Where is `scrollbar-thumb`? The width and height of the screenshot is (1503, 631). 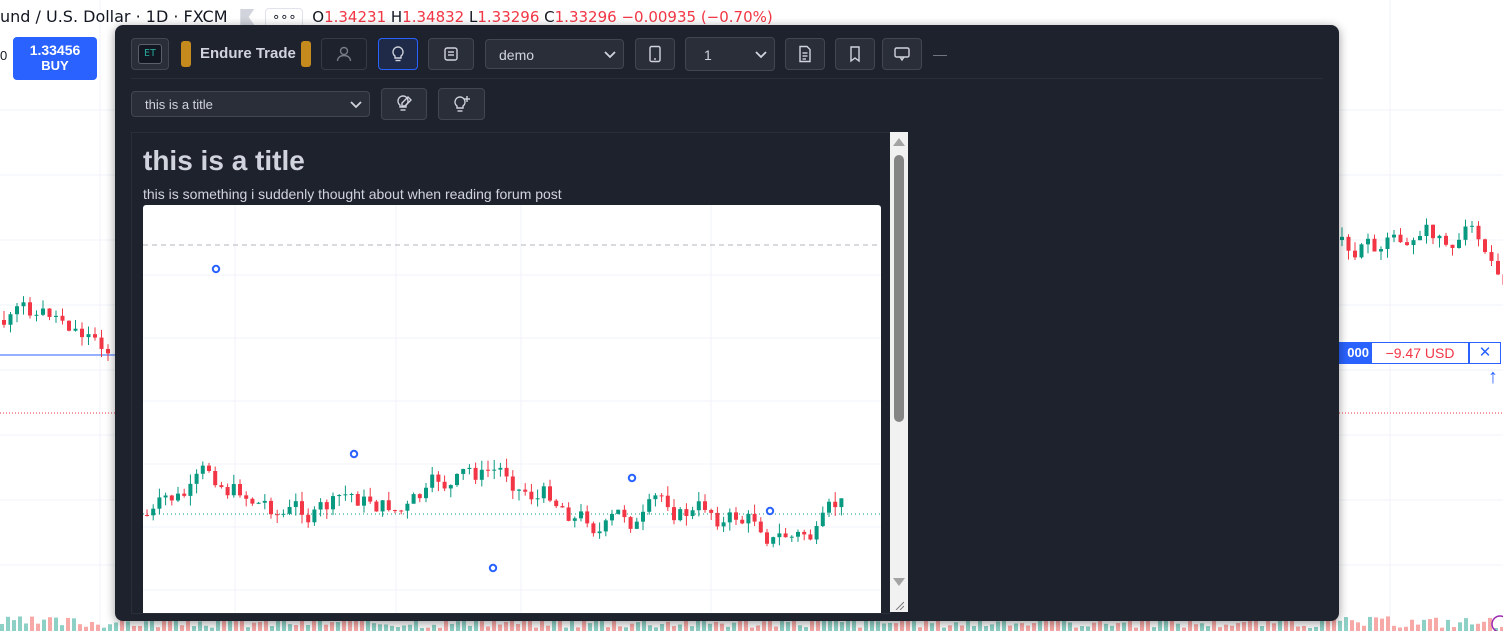 scrollbar-thumb is located at coordinates (899, 288).